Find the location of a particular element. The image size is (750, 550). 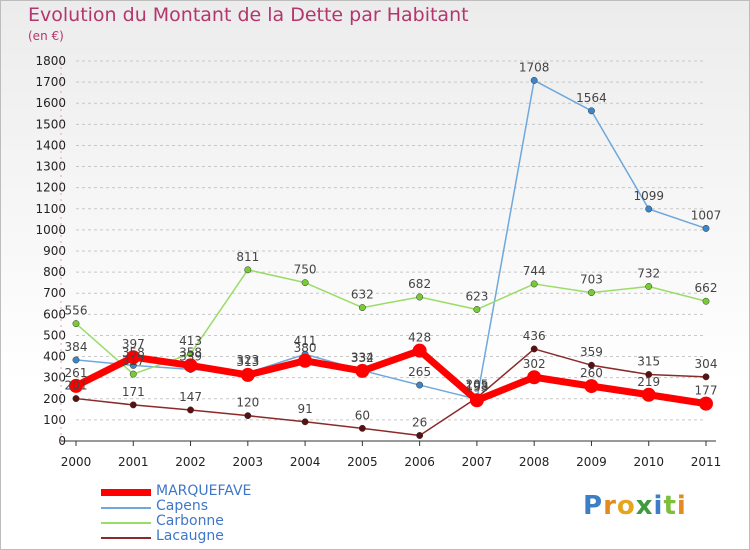

data-label: 411 is located at coordinates (305, 341).